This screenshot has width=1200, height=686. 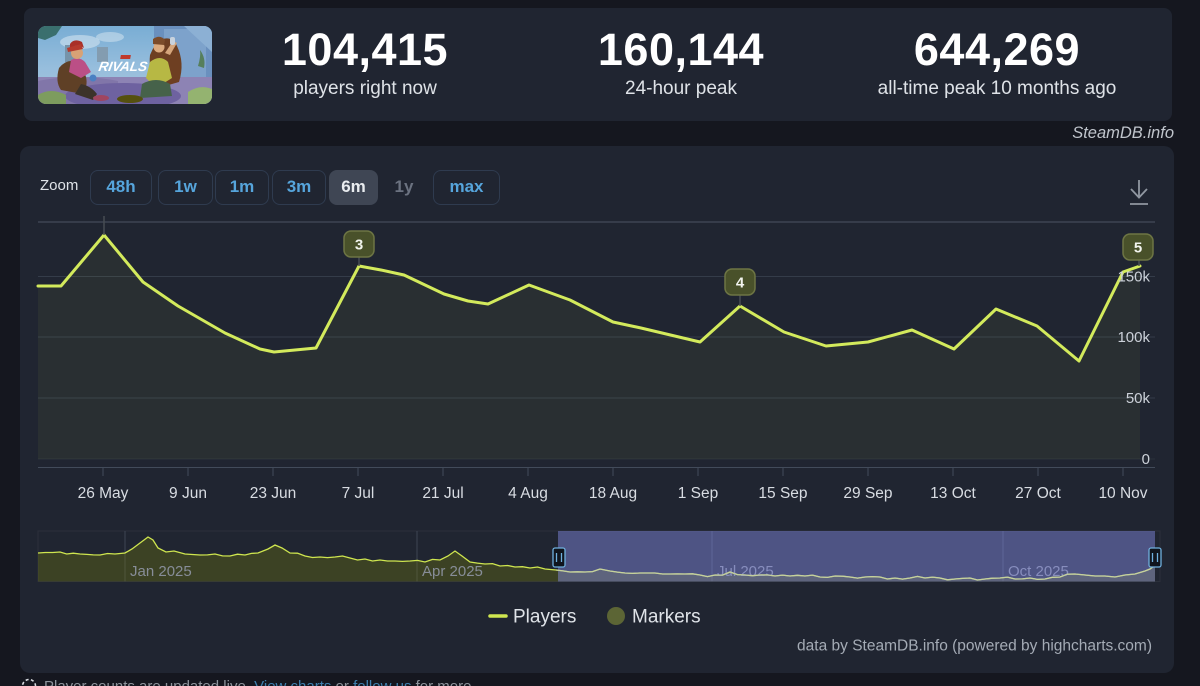 What do you see at coordinates (953, 493) in the screenshot?
I see `svg-text: 13 Oct` at bounding box center [953, 493].